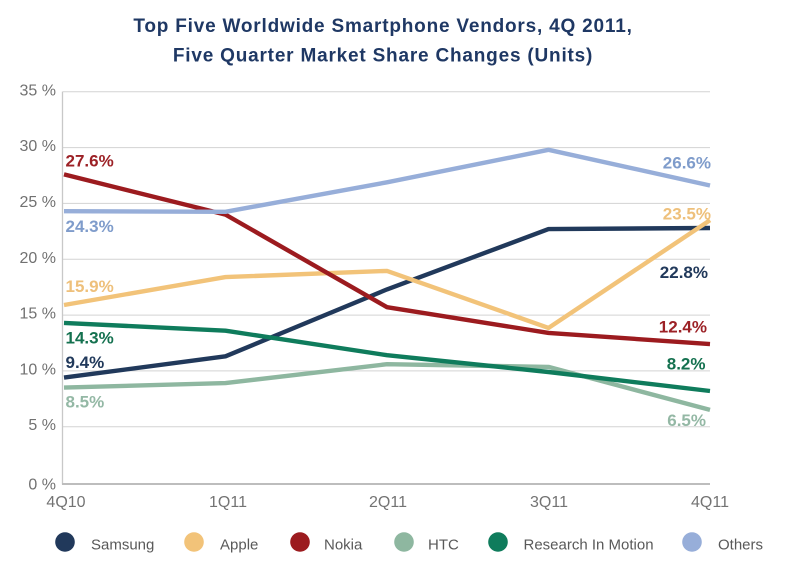  Describe the element at coordinates (42, 484) in the screenshot. I see `svg-text: 0 %` at that location.